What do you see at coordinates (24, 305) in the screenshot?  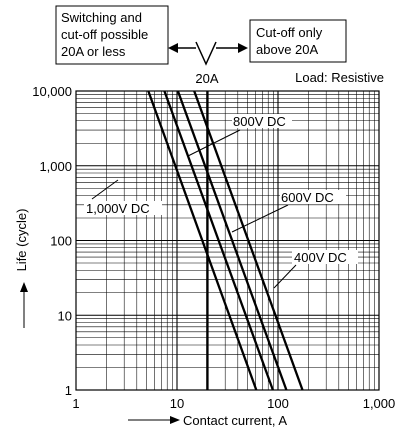 I see `y-axis-arrow-icon` at bounding box center [24, 305].